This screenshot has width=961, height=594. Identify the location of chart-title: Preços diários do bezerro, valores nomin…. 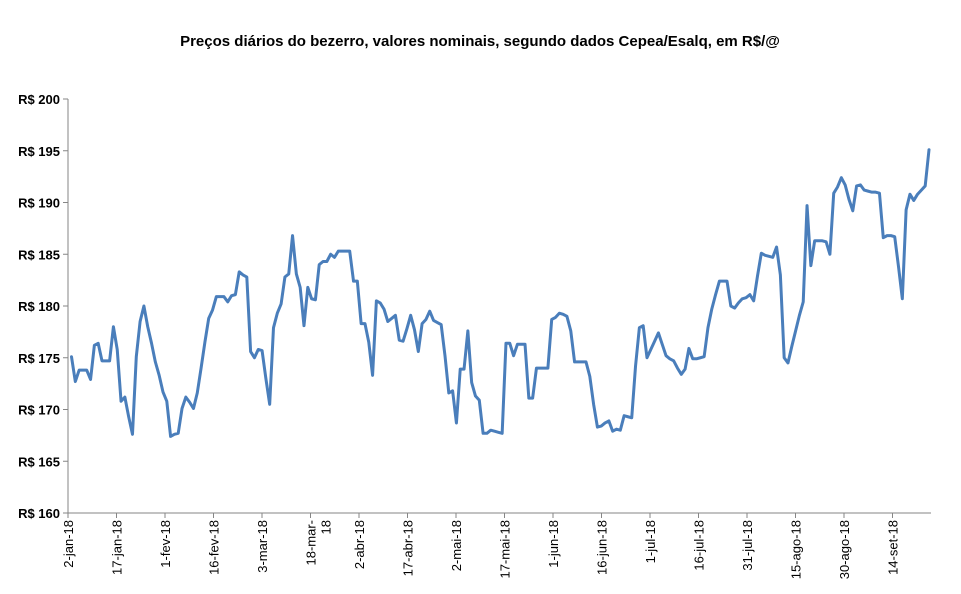
(480, 41).